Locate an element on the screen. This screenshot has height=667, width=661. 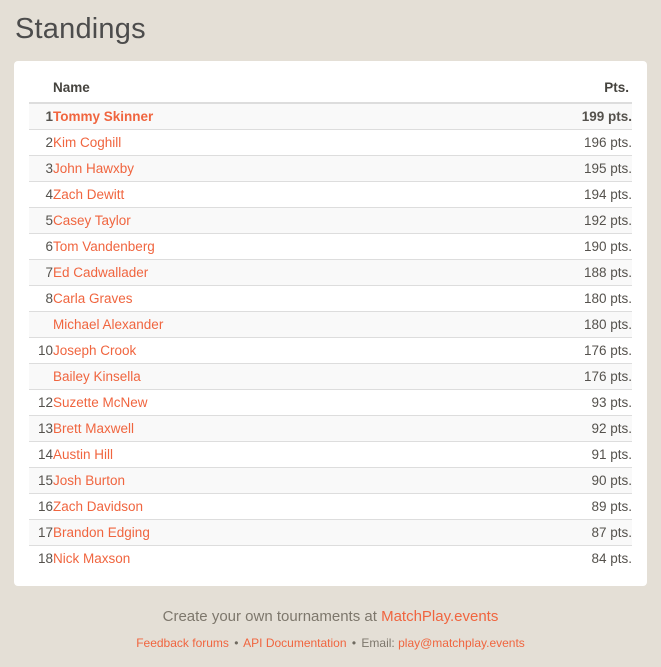
player-link: Brett Maxwell is located at coordinates (94, 428).